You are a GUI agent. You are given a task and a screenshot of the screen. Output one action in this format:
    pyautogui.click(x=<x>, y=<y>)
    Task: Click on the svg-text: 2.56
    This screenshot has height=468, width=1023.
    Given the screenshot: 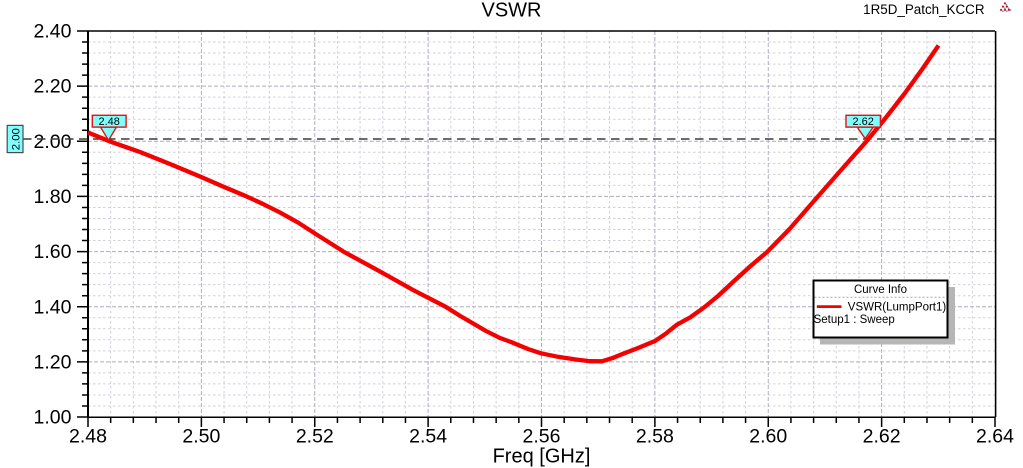 What is the action you would take?
    pyautogui.click(x=542, y=437)
    